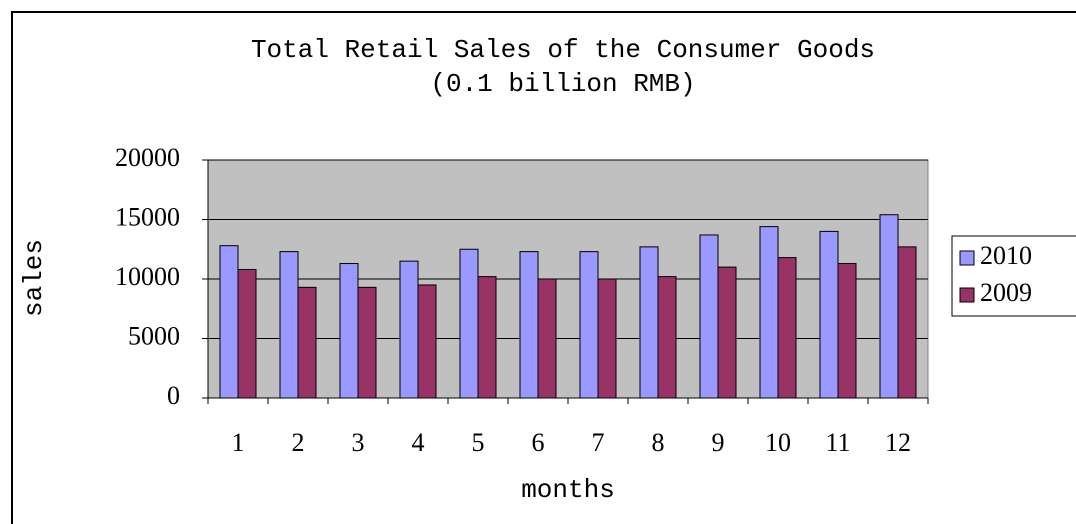 The image size is (1076, 524). What do you see at coordinates (418, 442) in the screenshot?
I see `x-tick-label: 4` at bounding box center [418, 442].